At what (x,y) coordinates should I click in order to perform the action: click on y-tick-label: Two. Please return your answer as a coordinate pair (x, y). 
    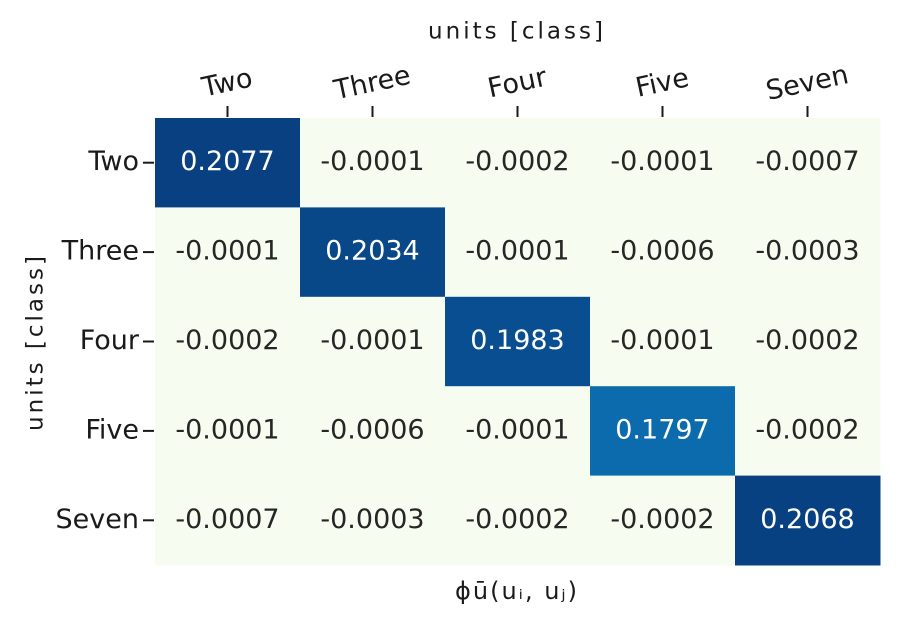
    Looking at the image, I should click on (113, 161).